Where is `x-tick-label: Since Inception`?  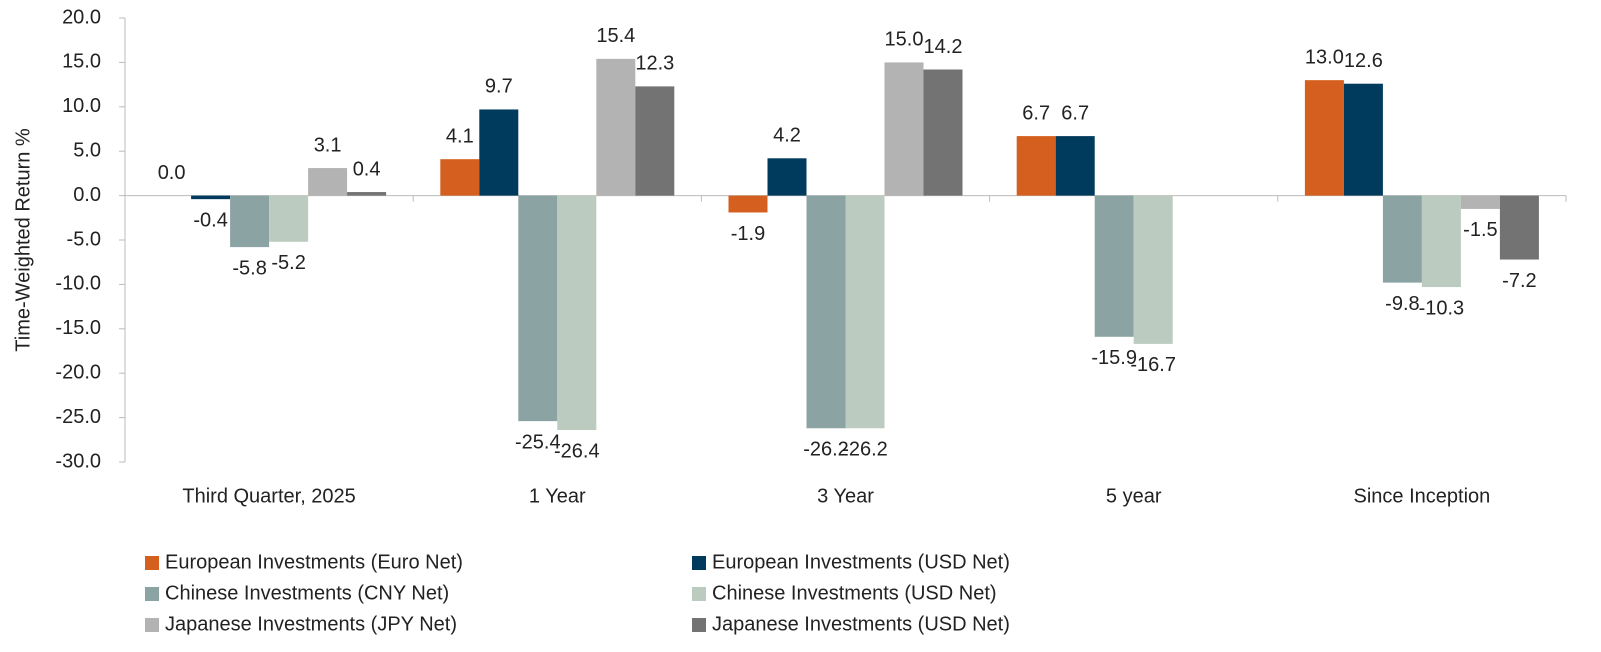 x-tick-label: Since Inception is located at coordinates (1422, 496).